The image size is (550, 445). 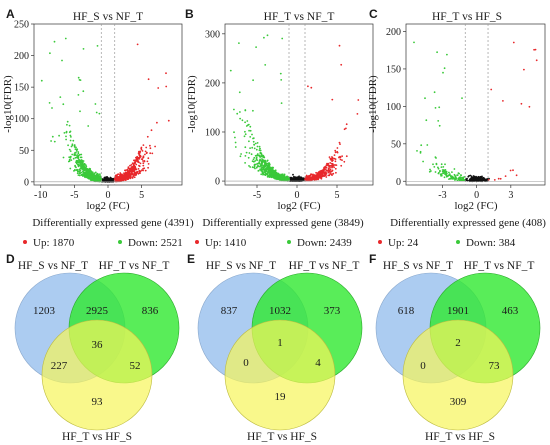 What do you see at coordinates (113, 223) in the screenshot?
I see `deg-caption-a: Differentially expressed gene (4391)` at bounding box center [113, 223].